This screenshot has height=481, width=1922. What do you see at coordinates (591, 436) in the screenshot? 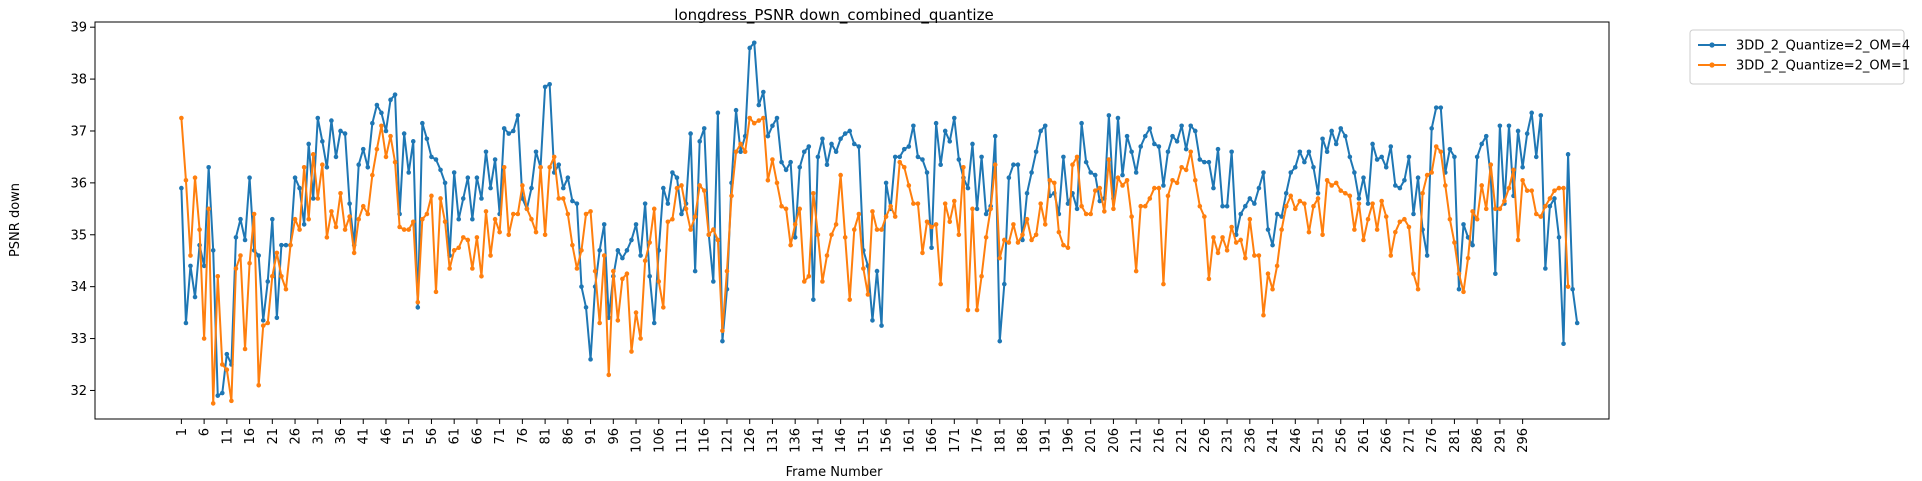
I see `x-tick-label: 91` at bounding box center [591, 436].